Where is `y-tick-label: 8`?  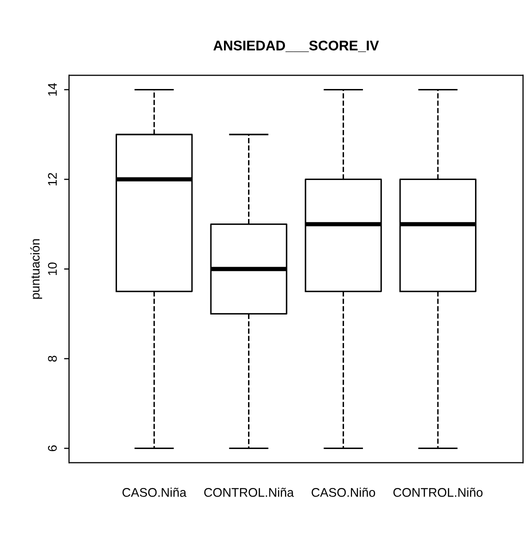 y-tick-label: 8 is located at coordinates (52, 359).